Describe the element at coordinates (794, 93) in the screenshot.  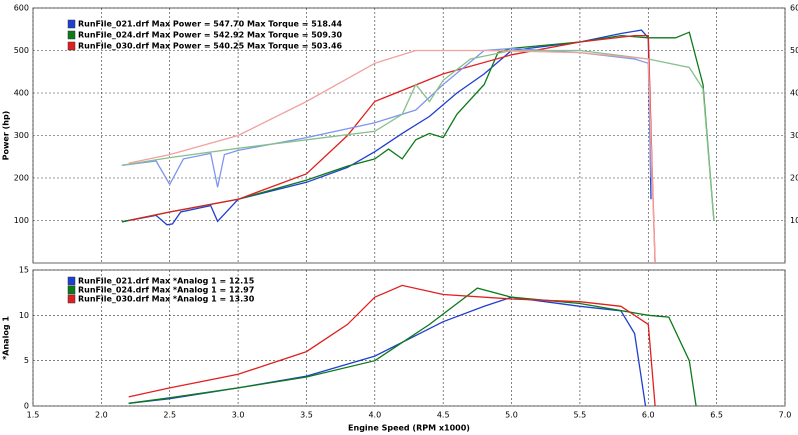
I see `y2-tick-label: 400` at that location.